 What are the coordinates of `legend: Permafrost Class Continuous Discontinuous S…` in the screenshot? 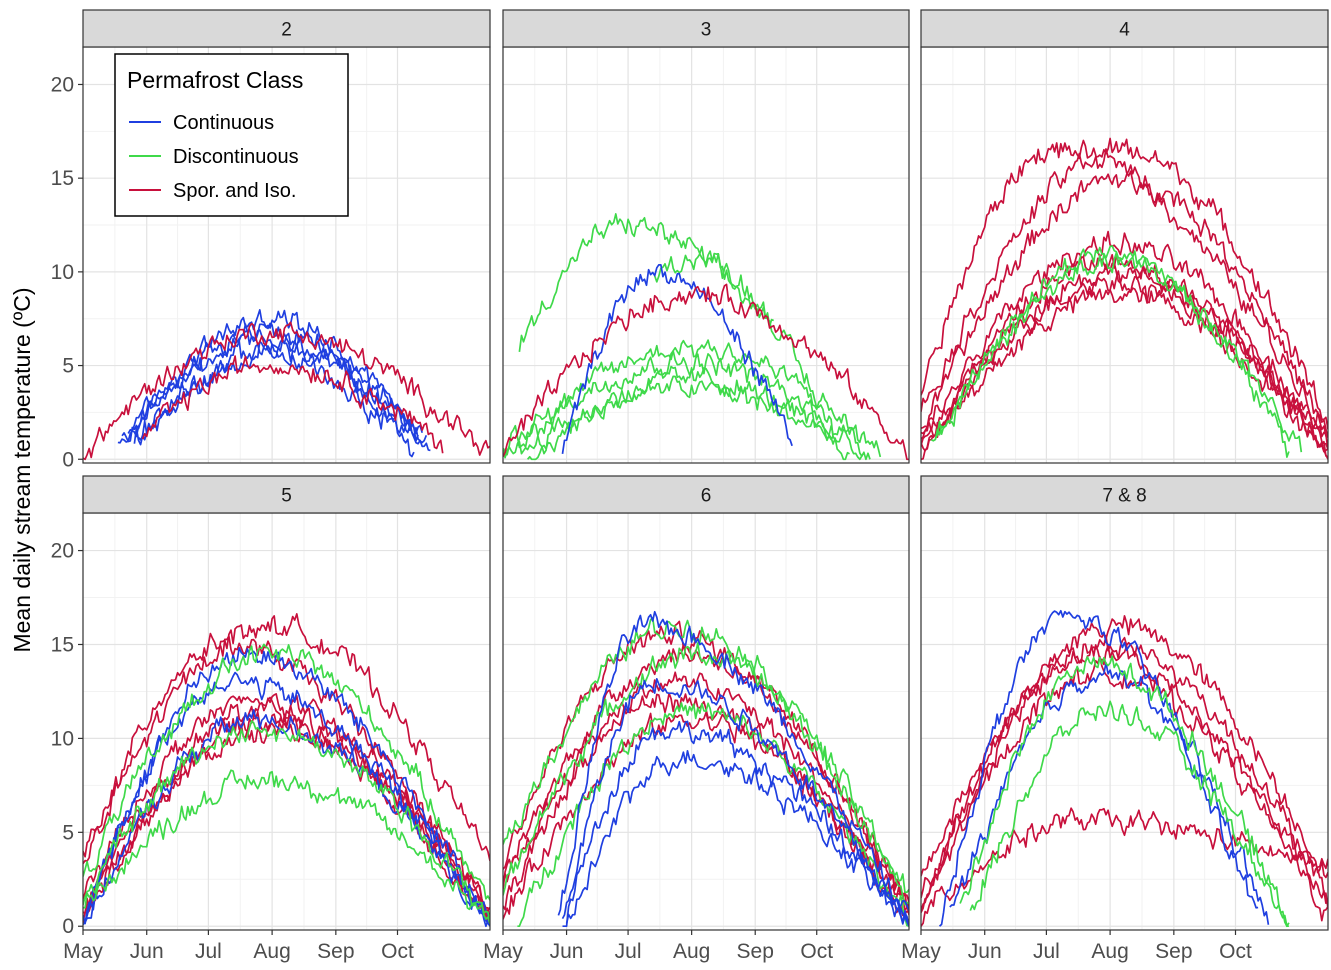 It's located at (231, 135).